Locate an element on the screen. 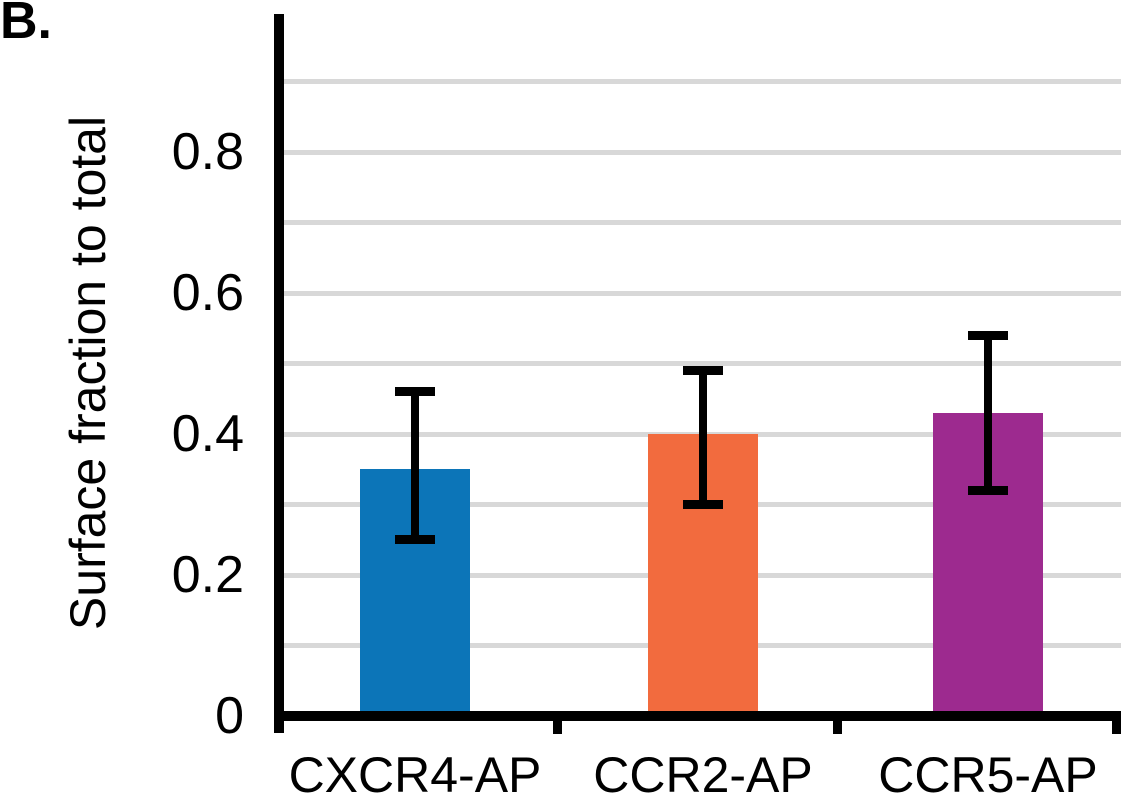 The width and height of the screenshot is (1123, 800). y-tick-label: 0.6 is located at coordinates (207, 293).